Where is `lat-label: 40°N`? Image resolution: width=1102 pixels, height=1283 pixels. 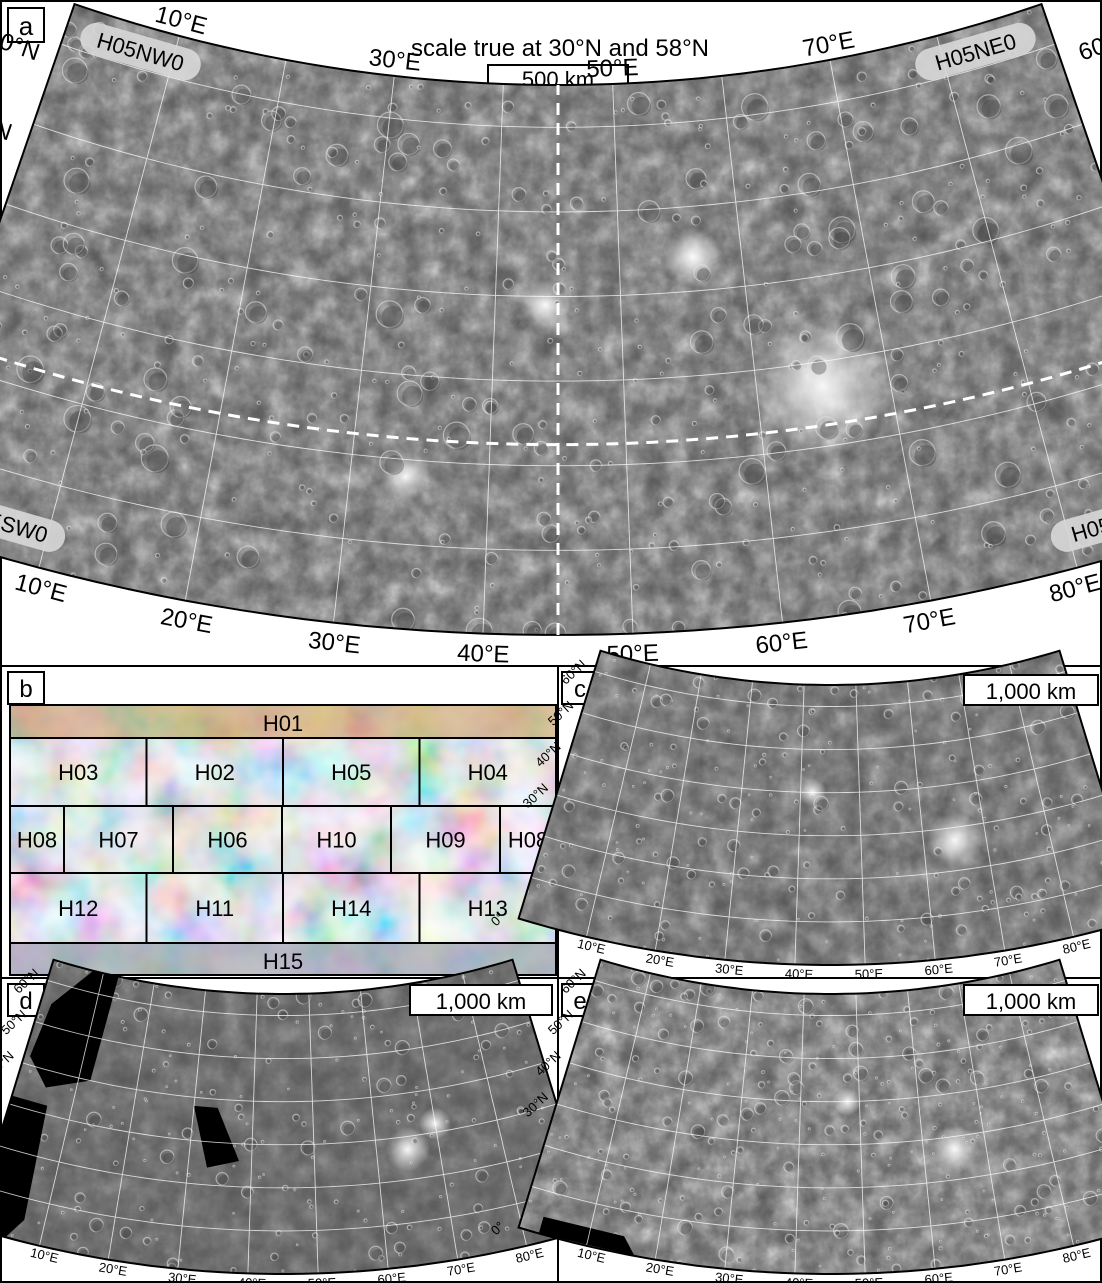 lat-label: 40°N is located at coordinates (8, 1063).